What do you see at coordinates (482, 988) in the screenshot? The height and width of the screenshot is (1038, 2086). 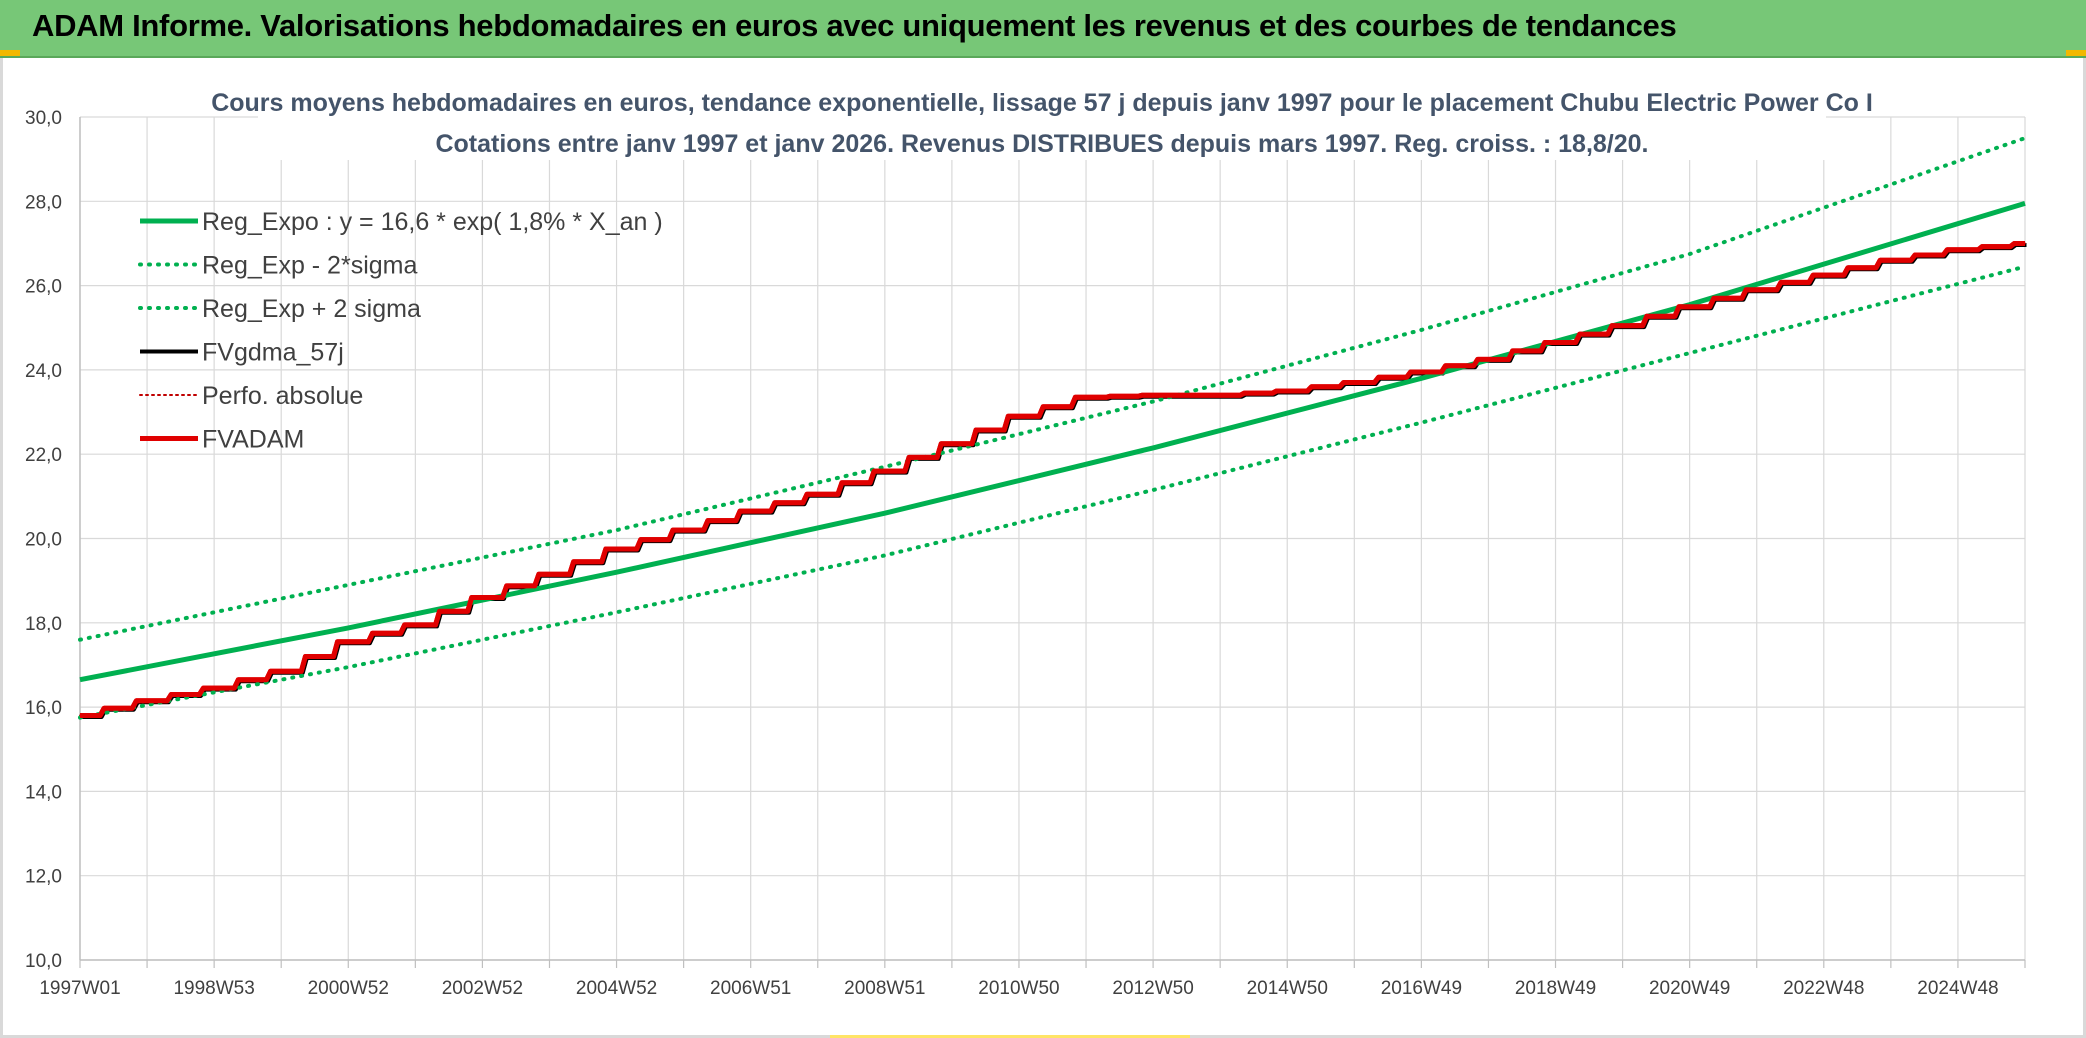 I see `x-tick-label: 2002W52` at bounding box center [482, 988].